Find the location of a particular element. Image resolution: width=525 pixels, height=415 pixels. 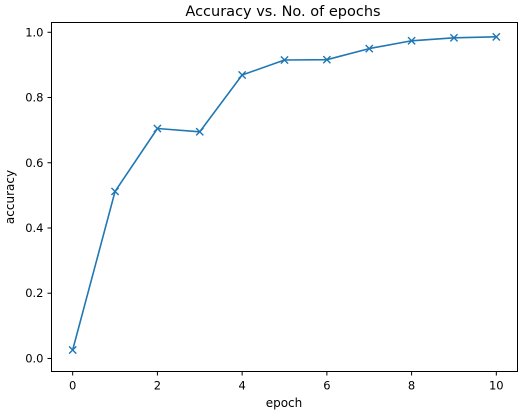

x-tick-label: 4 is located at coordinates (241, 386).